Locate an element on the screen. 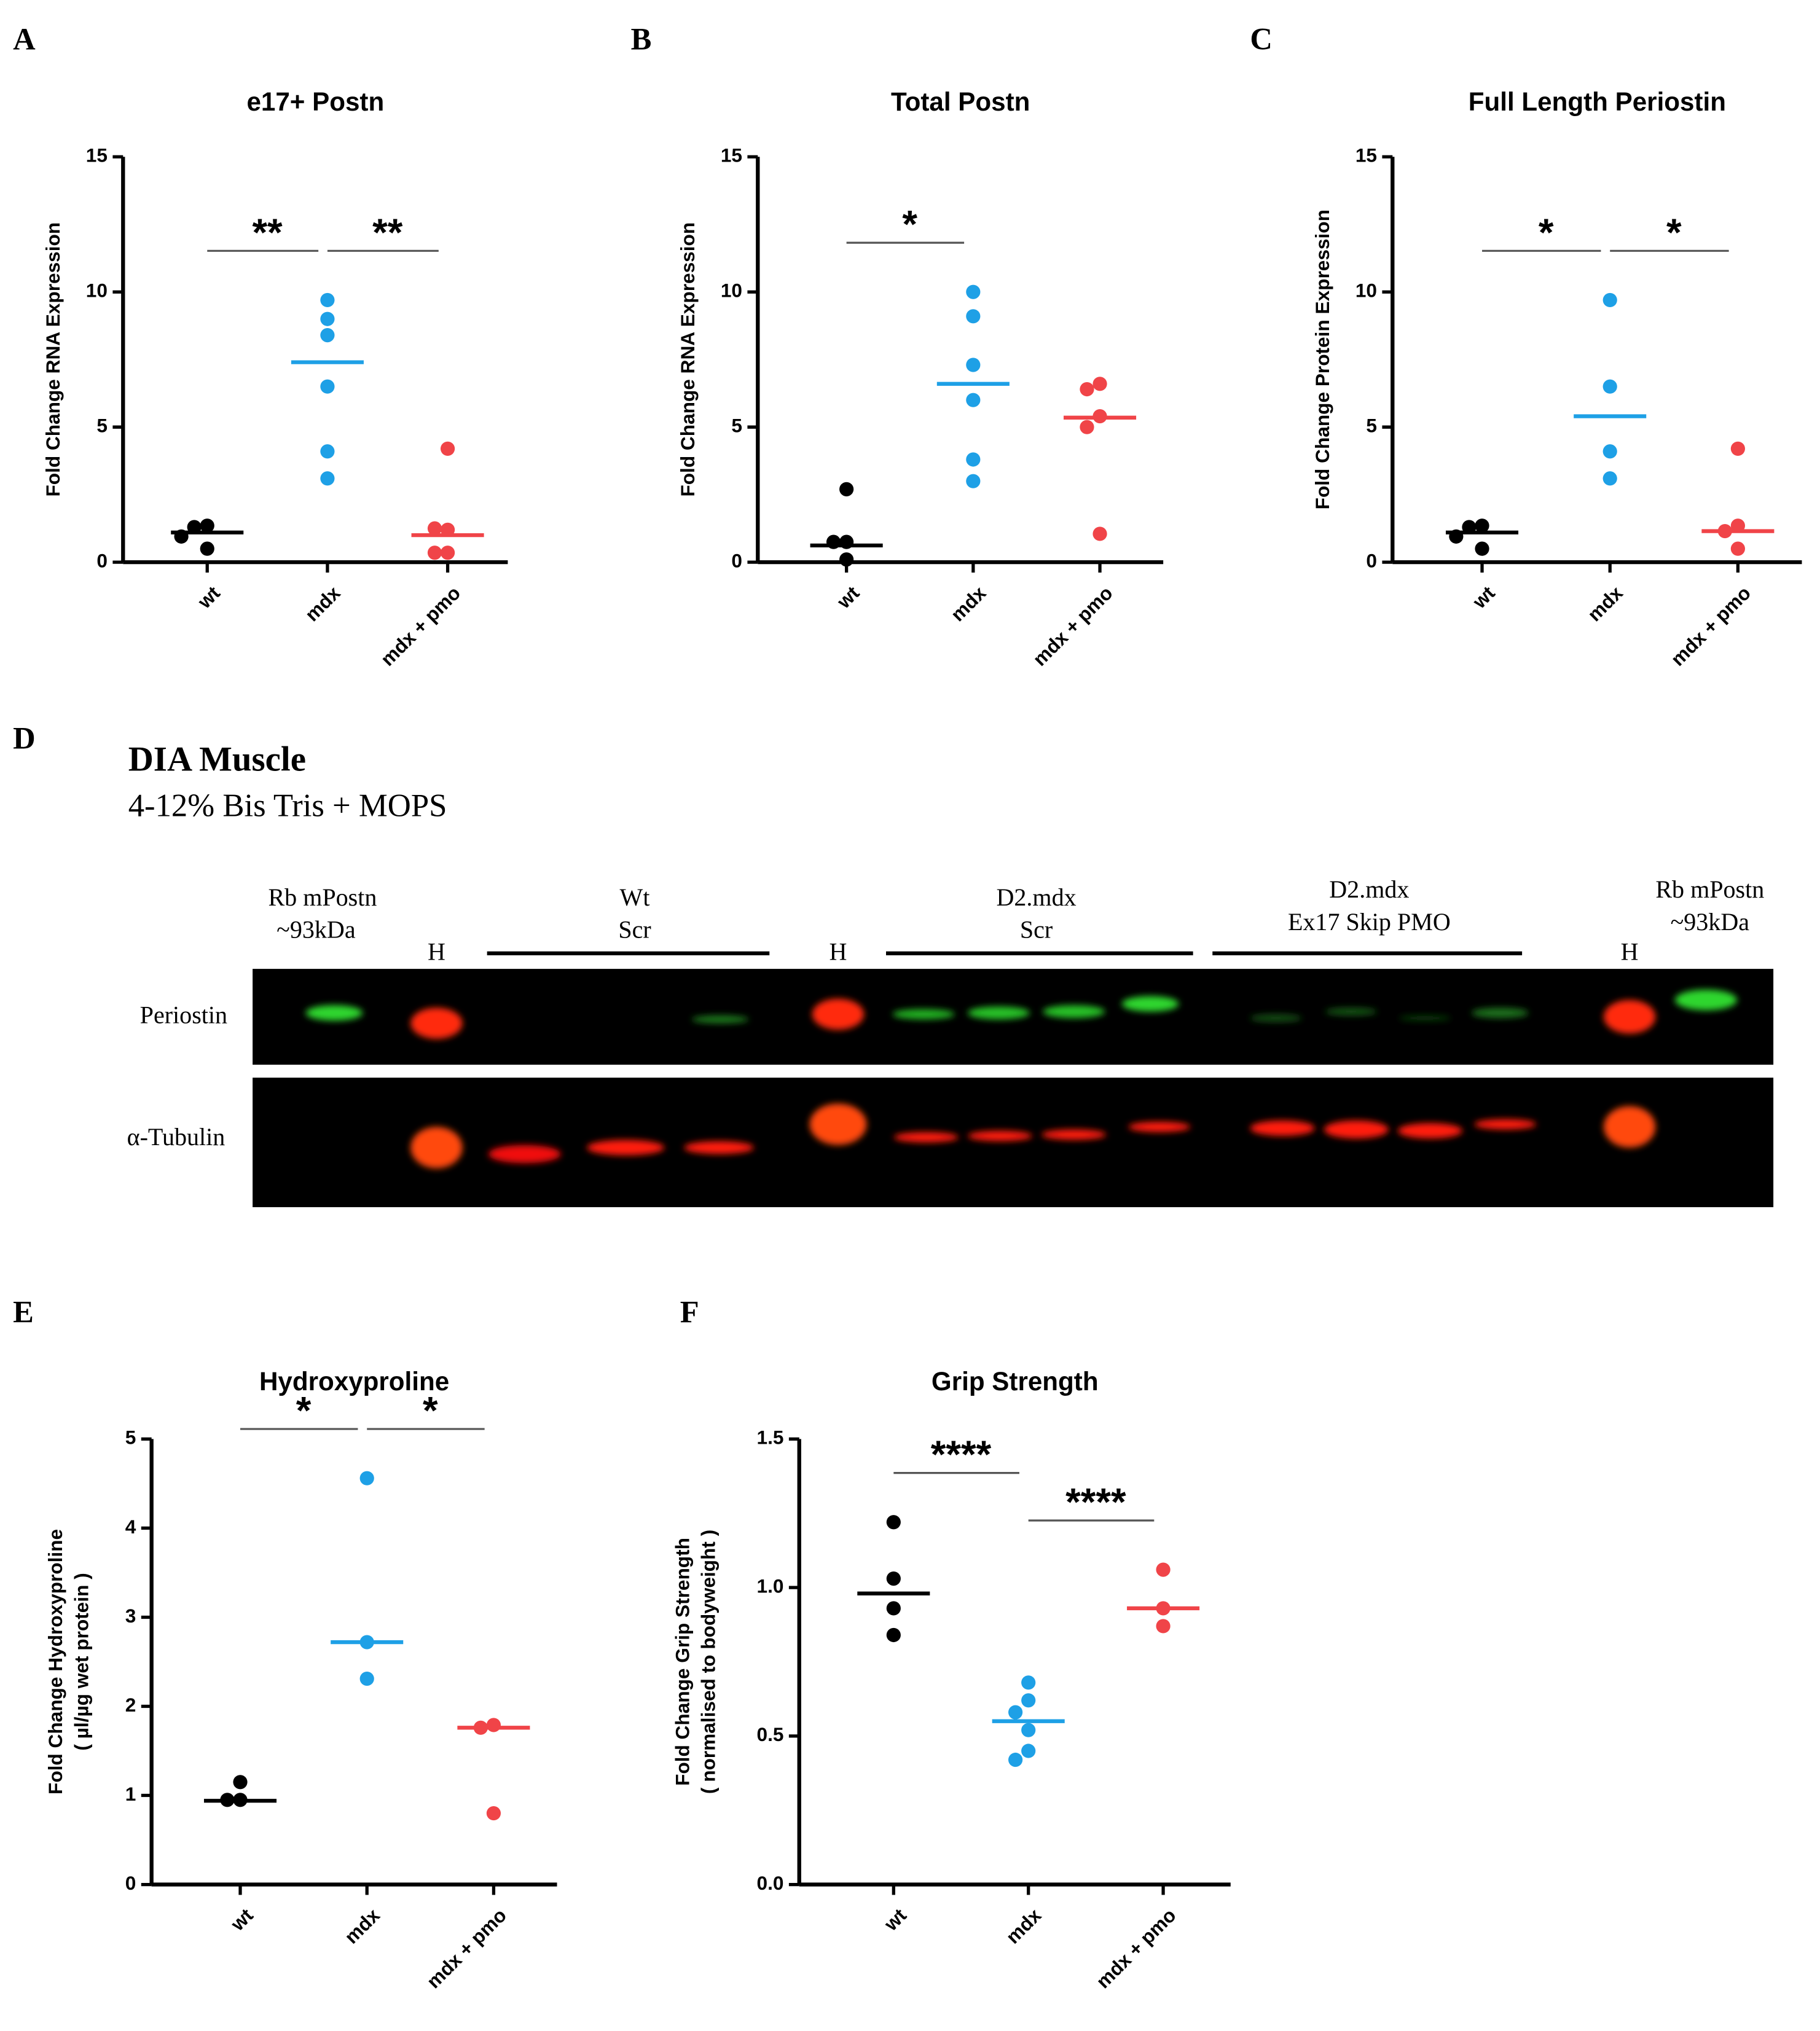 Image resolution: width=1820 pixels, height=2031 pixels. lane-label: Ex17 Skip PMO is located at coordinates (1369, 922).